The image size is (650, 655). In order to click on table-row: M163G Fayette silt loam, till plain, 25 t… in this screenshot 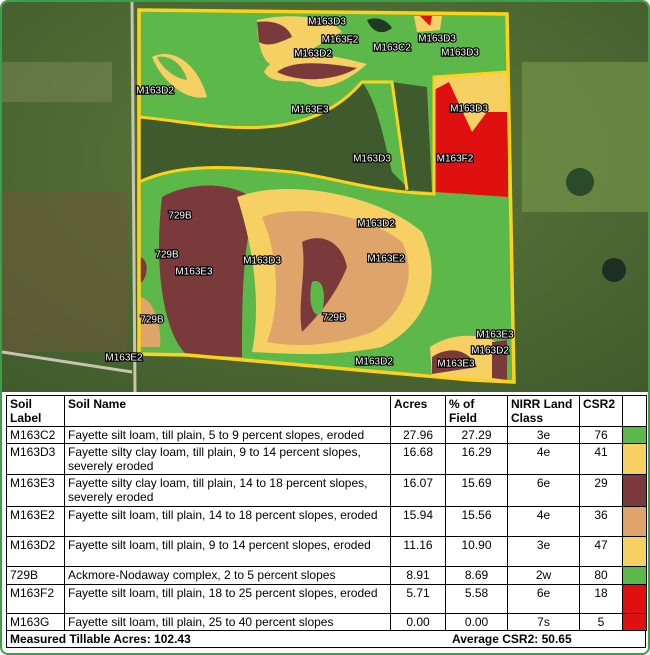, I will do `click(326, 622)`.